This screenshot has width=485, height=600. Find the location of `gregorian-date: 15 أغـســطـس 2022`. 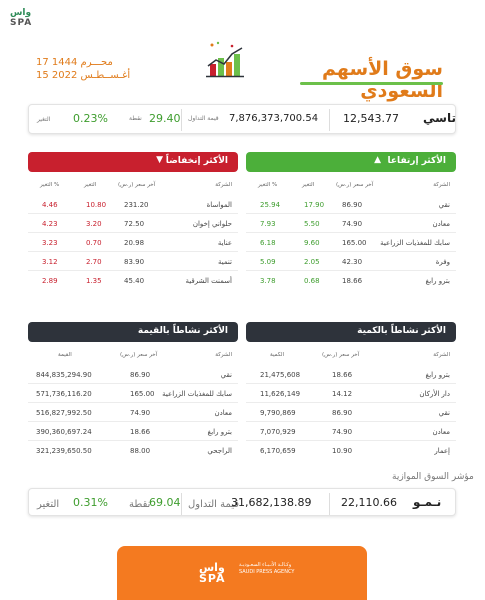

gregorian-date: 15 أغـســطـس 2022 is located at coordinates (83, 75).